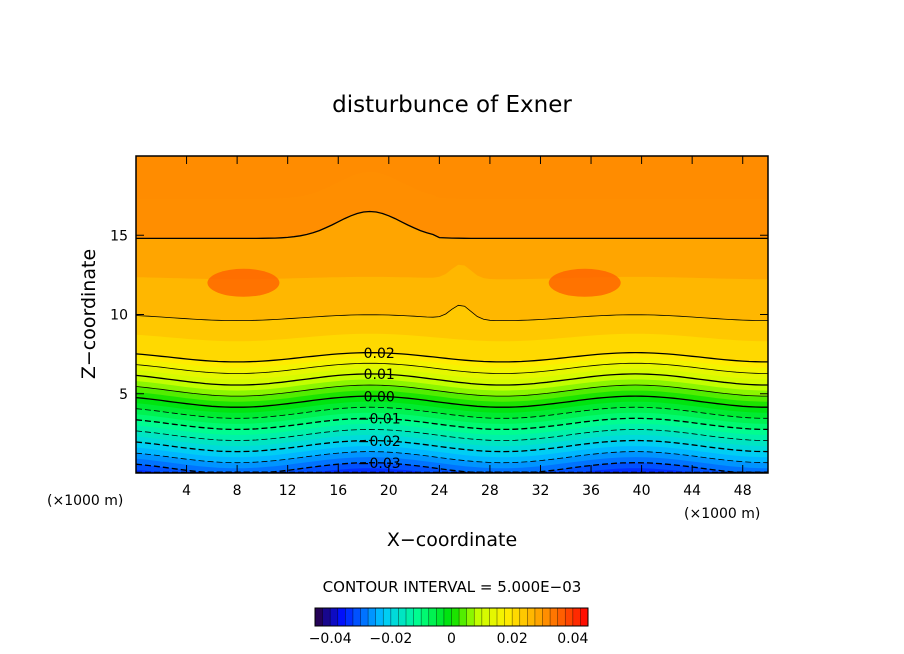 This screenshot has width=904, height=654. Describe the element at coordinates (330, 639) in the screenshot. I see `colorbar-tick-label: −0.04` at that location.